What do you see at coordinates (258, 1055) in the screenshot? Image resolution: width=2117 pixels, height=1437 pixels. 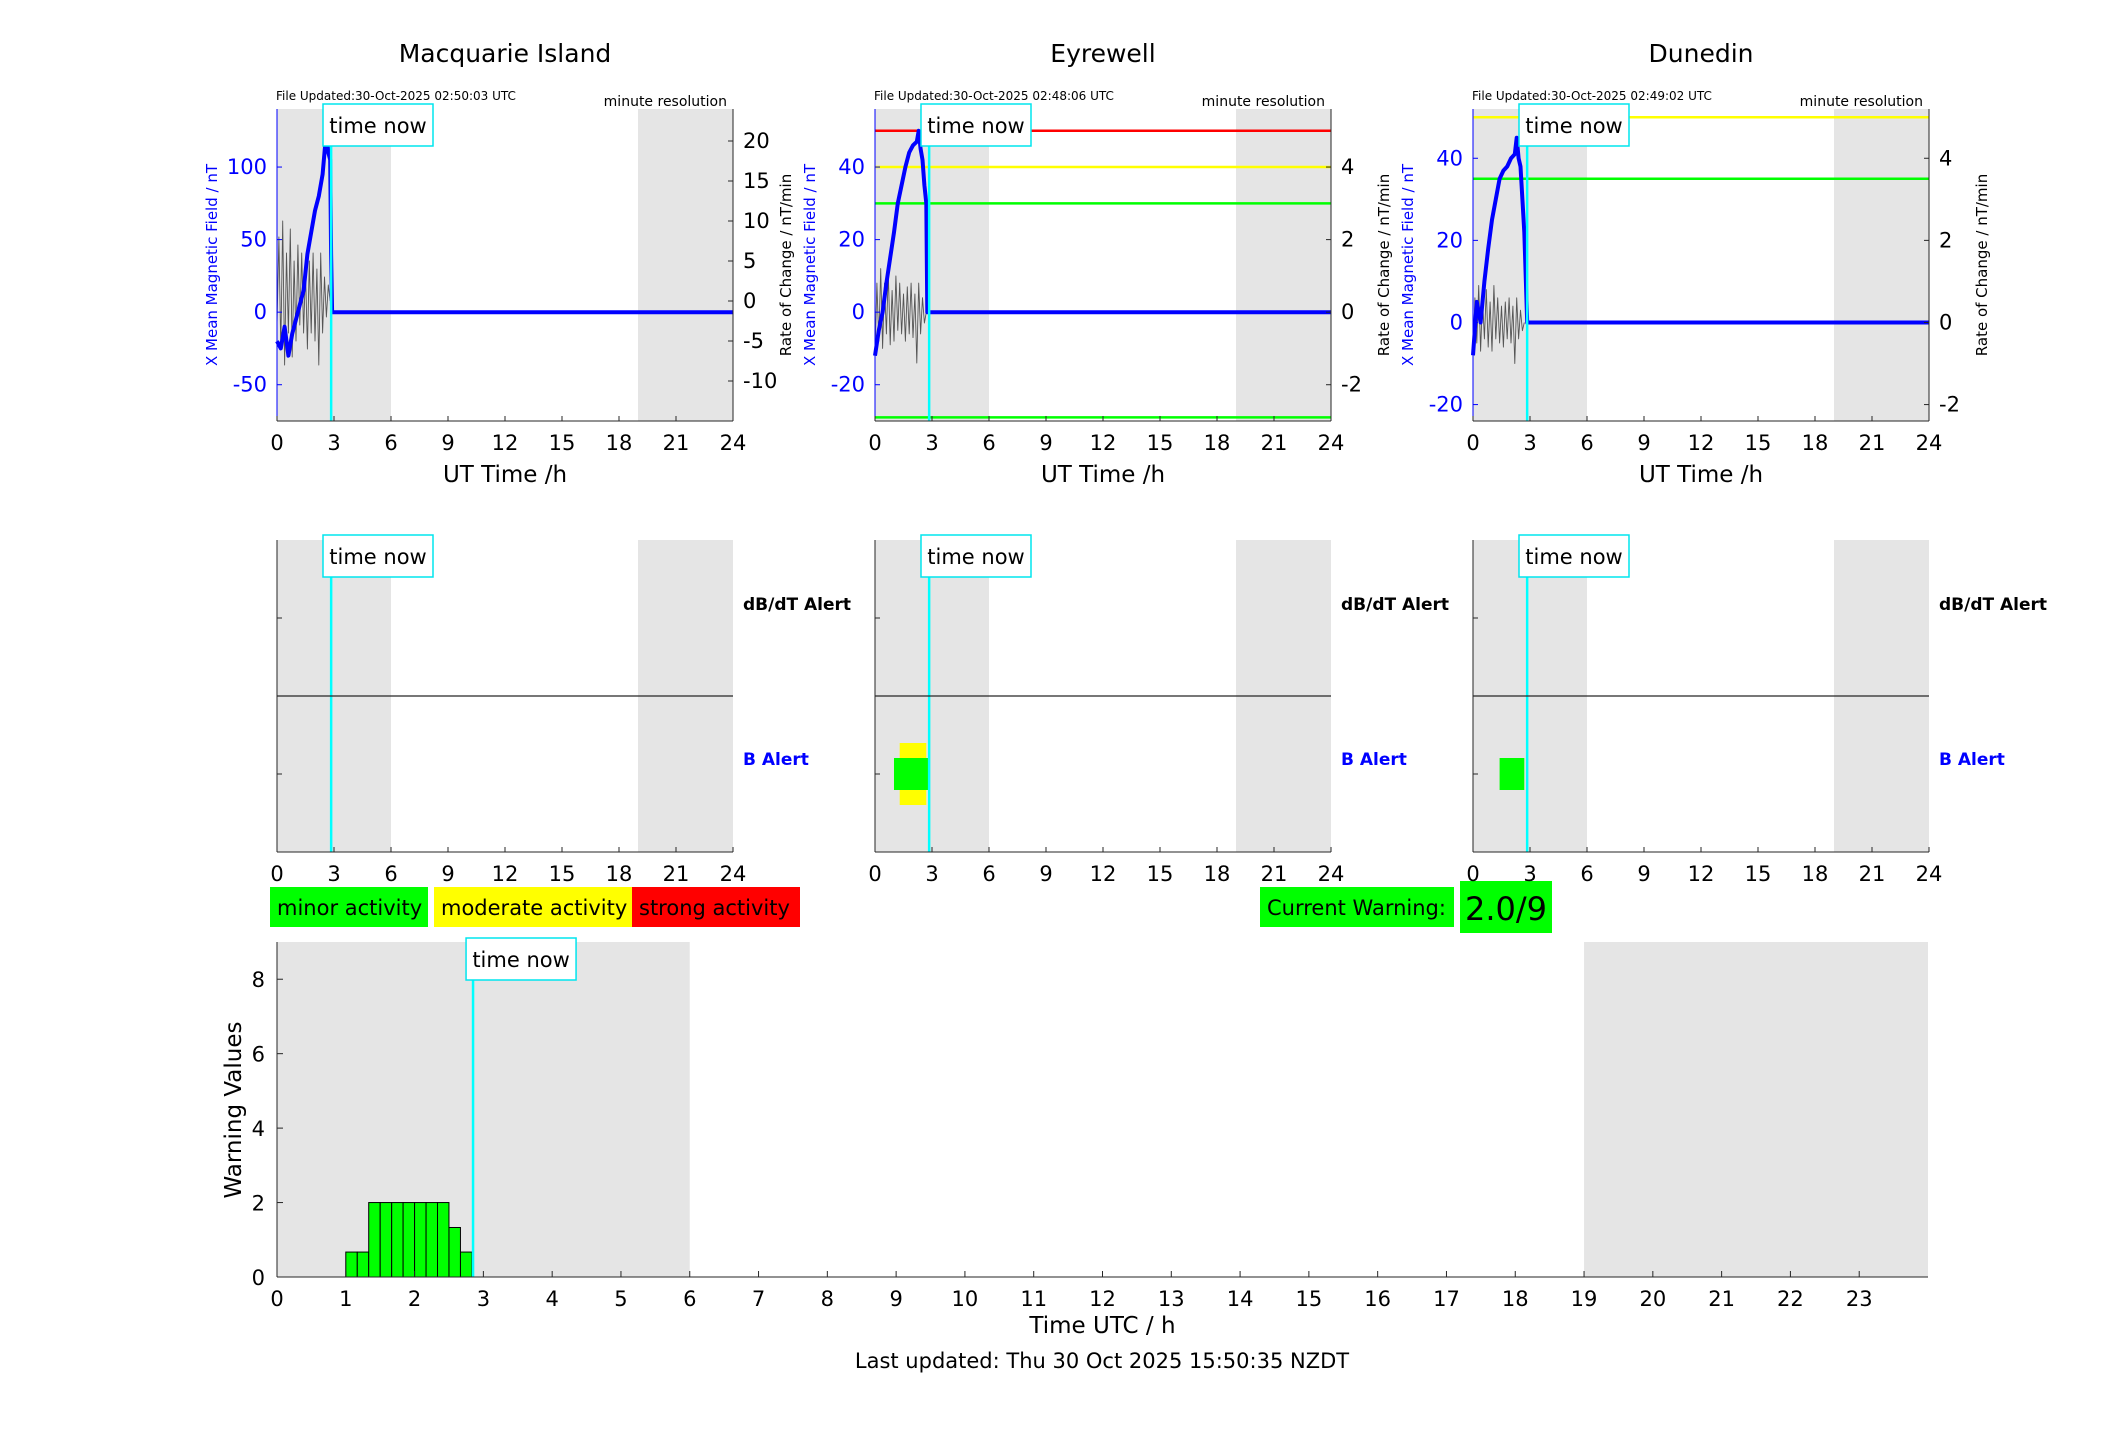 I see `warning-y-tick-label: 6` at bounding box center [258, 1055].